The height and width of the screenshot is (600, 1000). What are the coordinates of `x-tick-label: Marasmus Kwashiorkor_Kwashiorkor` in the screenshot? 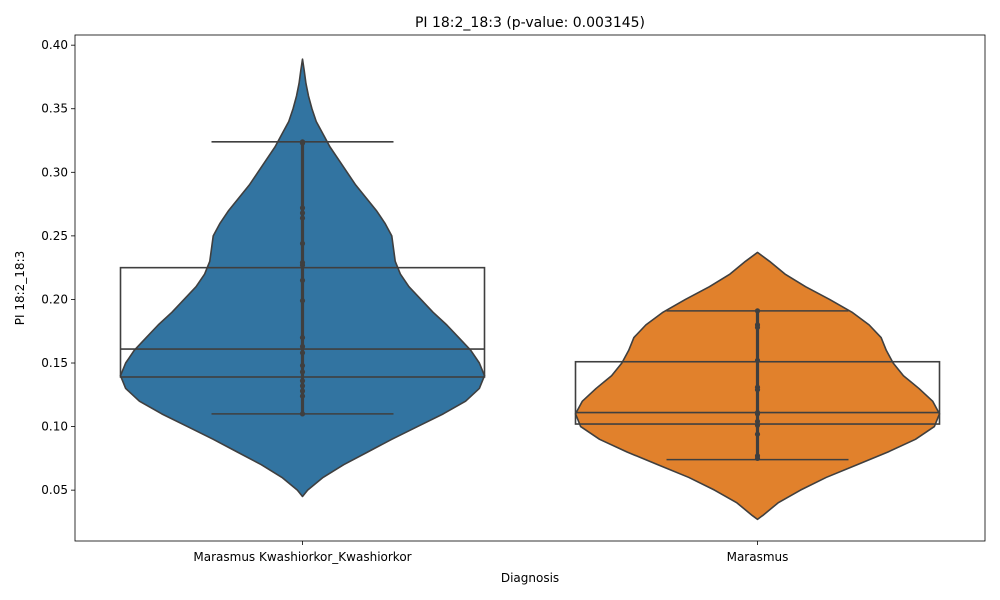 It's located at (302, 557).